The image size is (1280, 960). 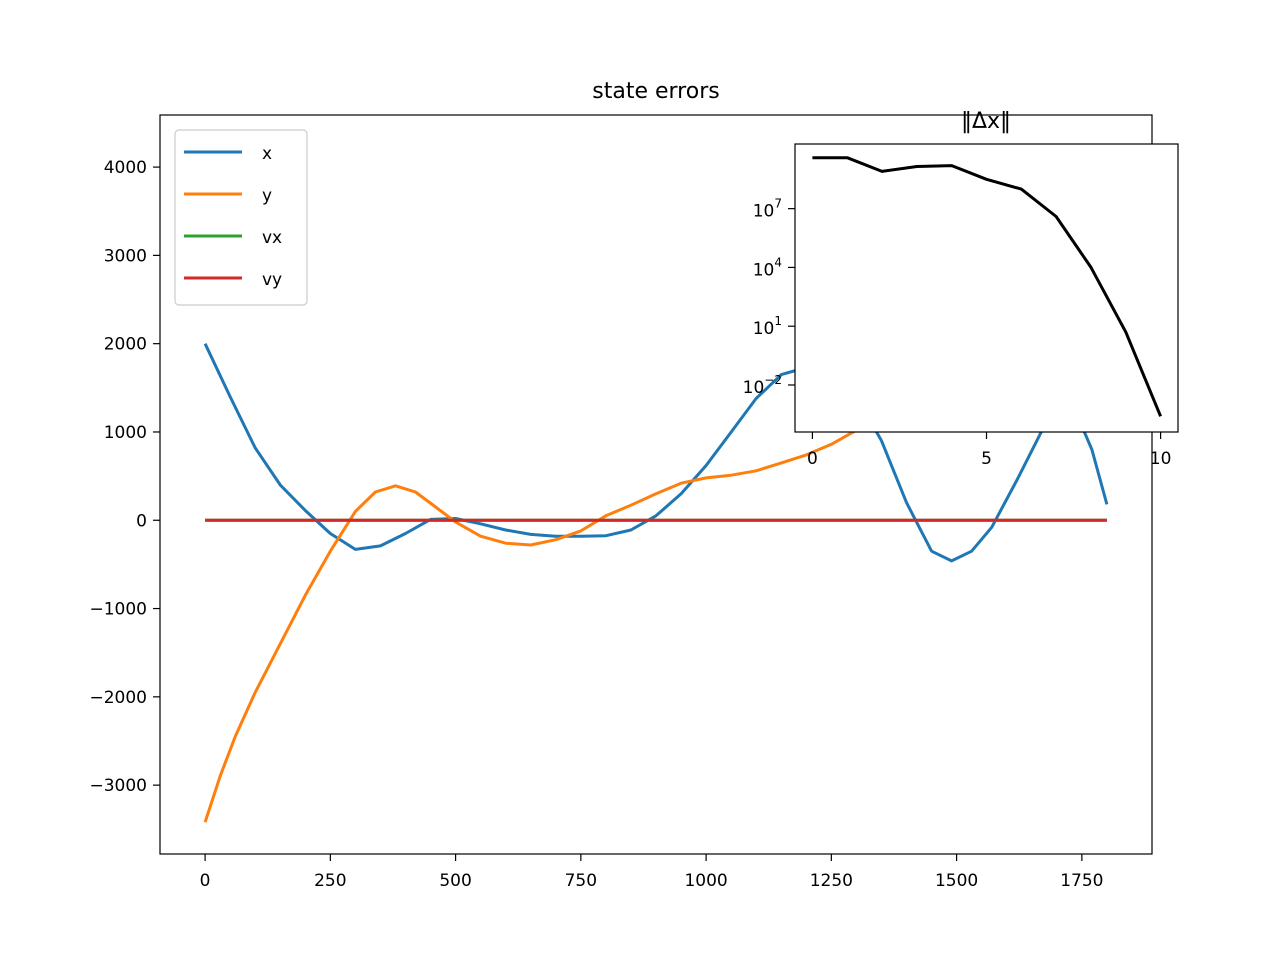 What do you see at coordinates (705, 881) in the screenshot?
I see `x-tick-label: 1000` at bounding box center [705, 881].